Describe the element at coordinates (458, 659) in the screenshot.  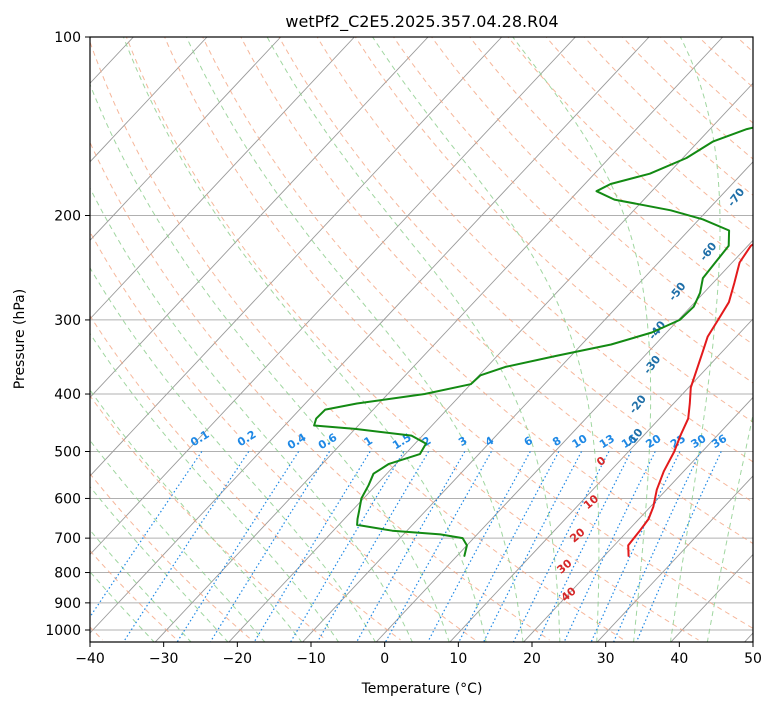
I see `x-tick-label: 10` at that location.